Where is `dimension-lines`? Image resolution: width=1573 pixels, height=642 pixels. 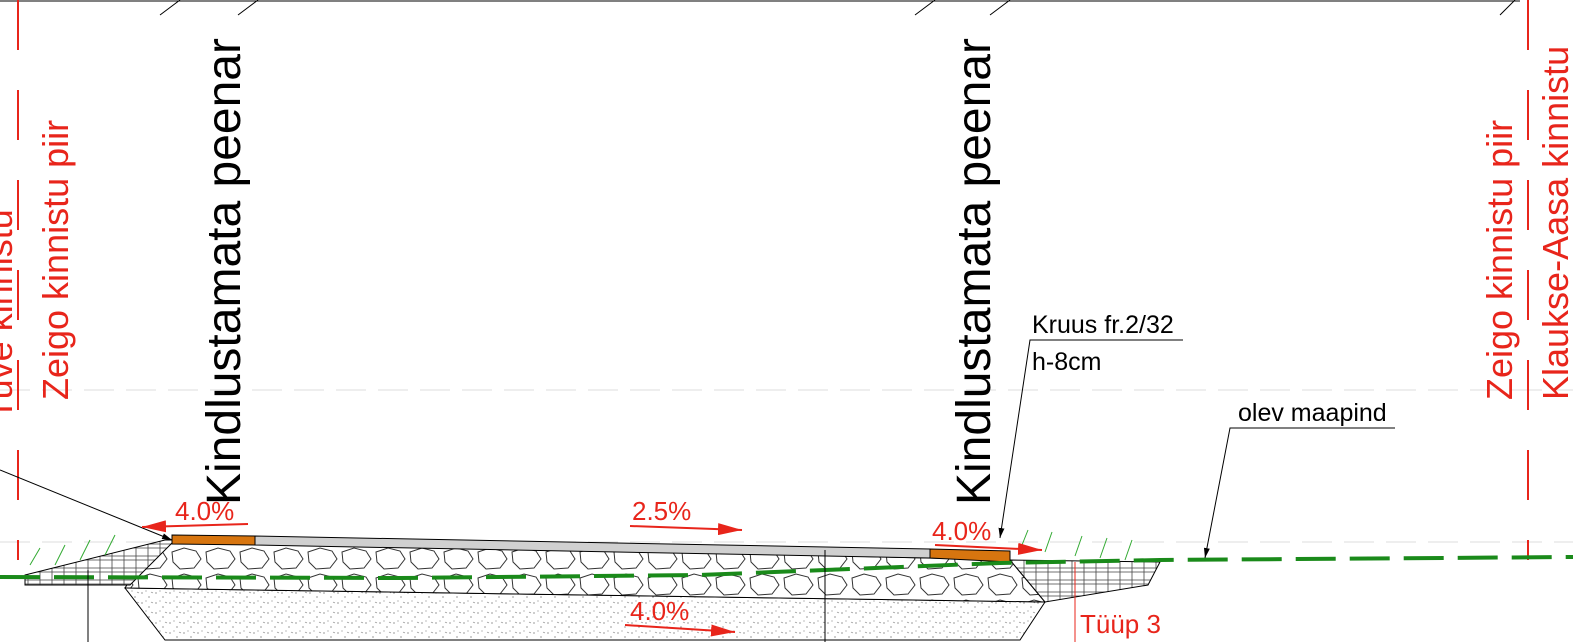 dimension-lines is located at coordinates (456, 596).